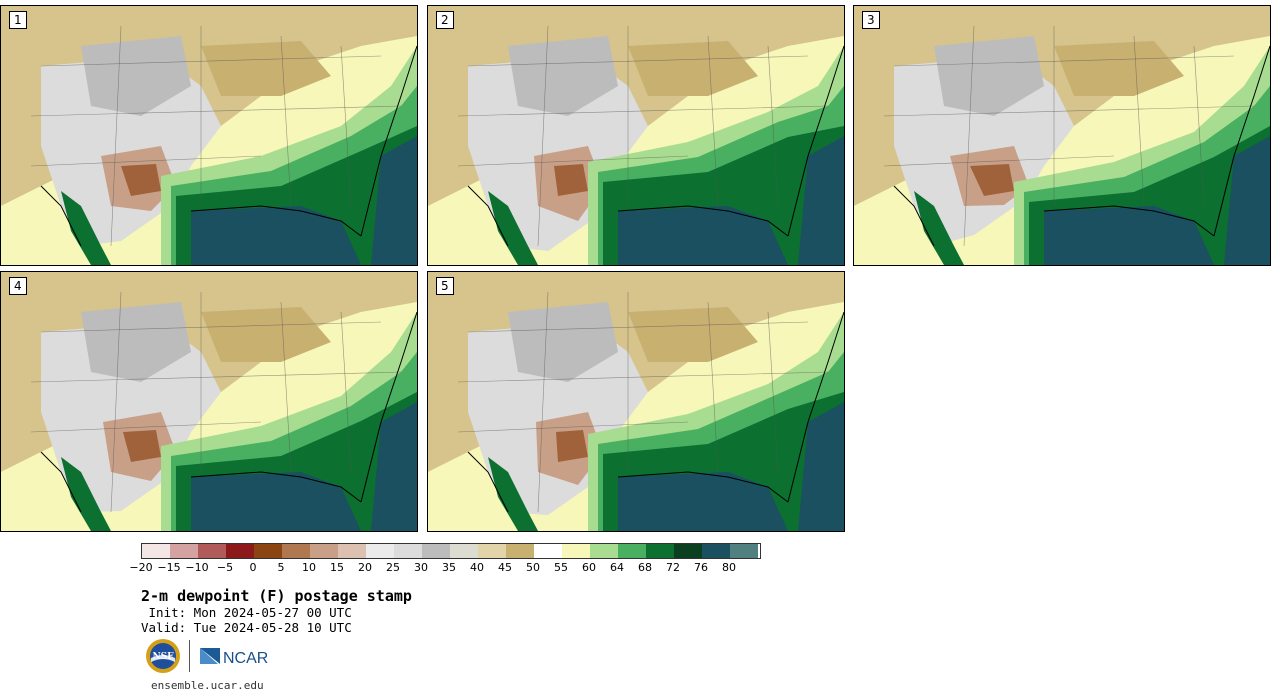 Image resolution: width=1280 pixels, height=696 pixels. I want to click on svg-text: NSF, so click(163, 657).